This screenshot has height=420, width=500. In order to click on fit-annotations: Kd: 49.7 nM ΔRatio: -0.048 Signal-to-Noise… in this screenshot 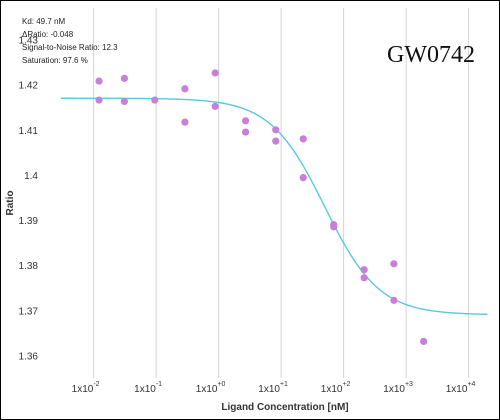, I will do `click(70, 41)`.